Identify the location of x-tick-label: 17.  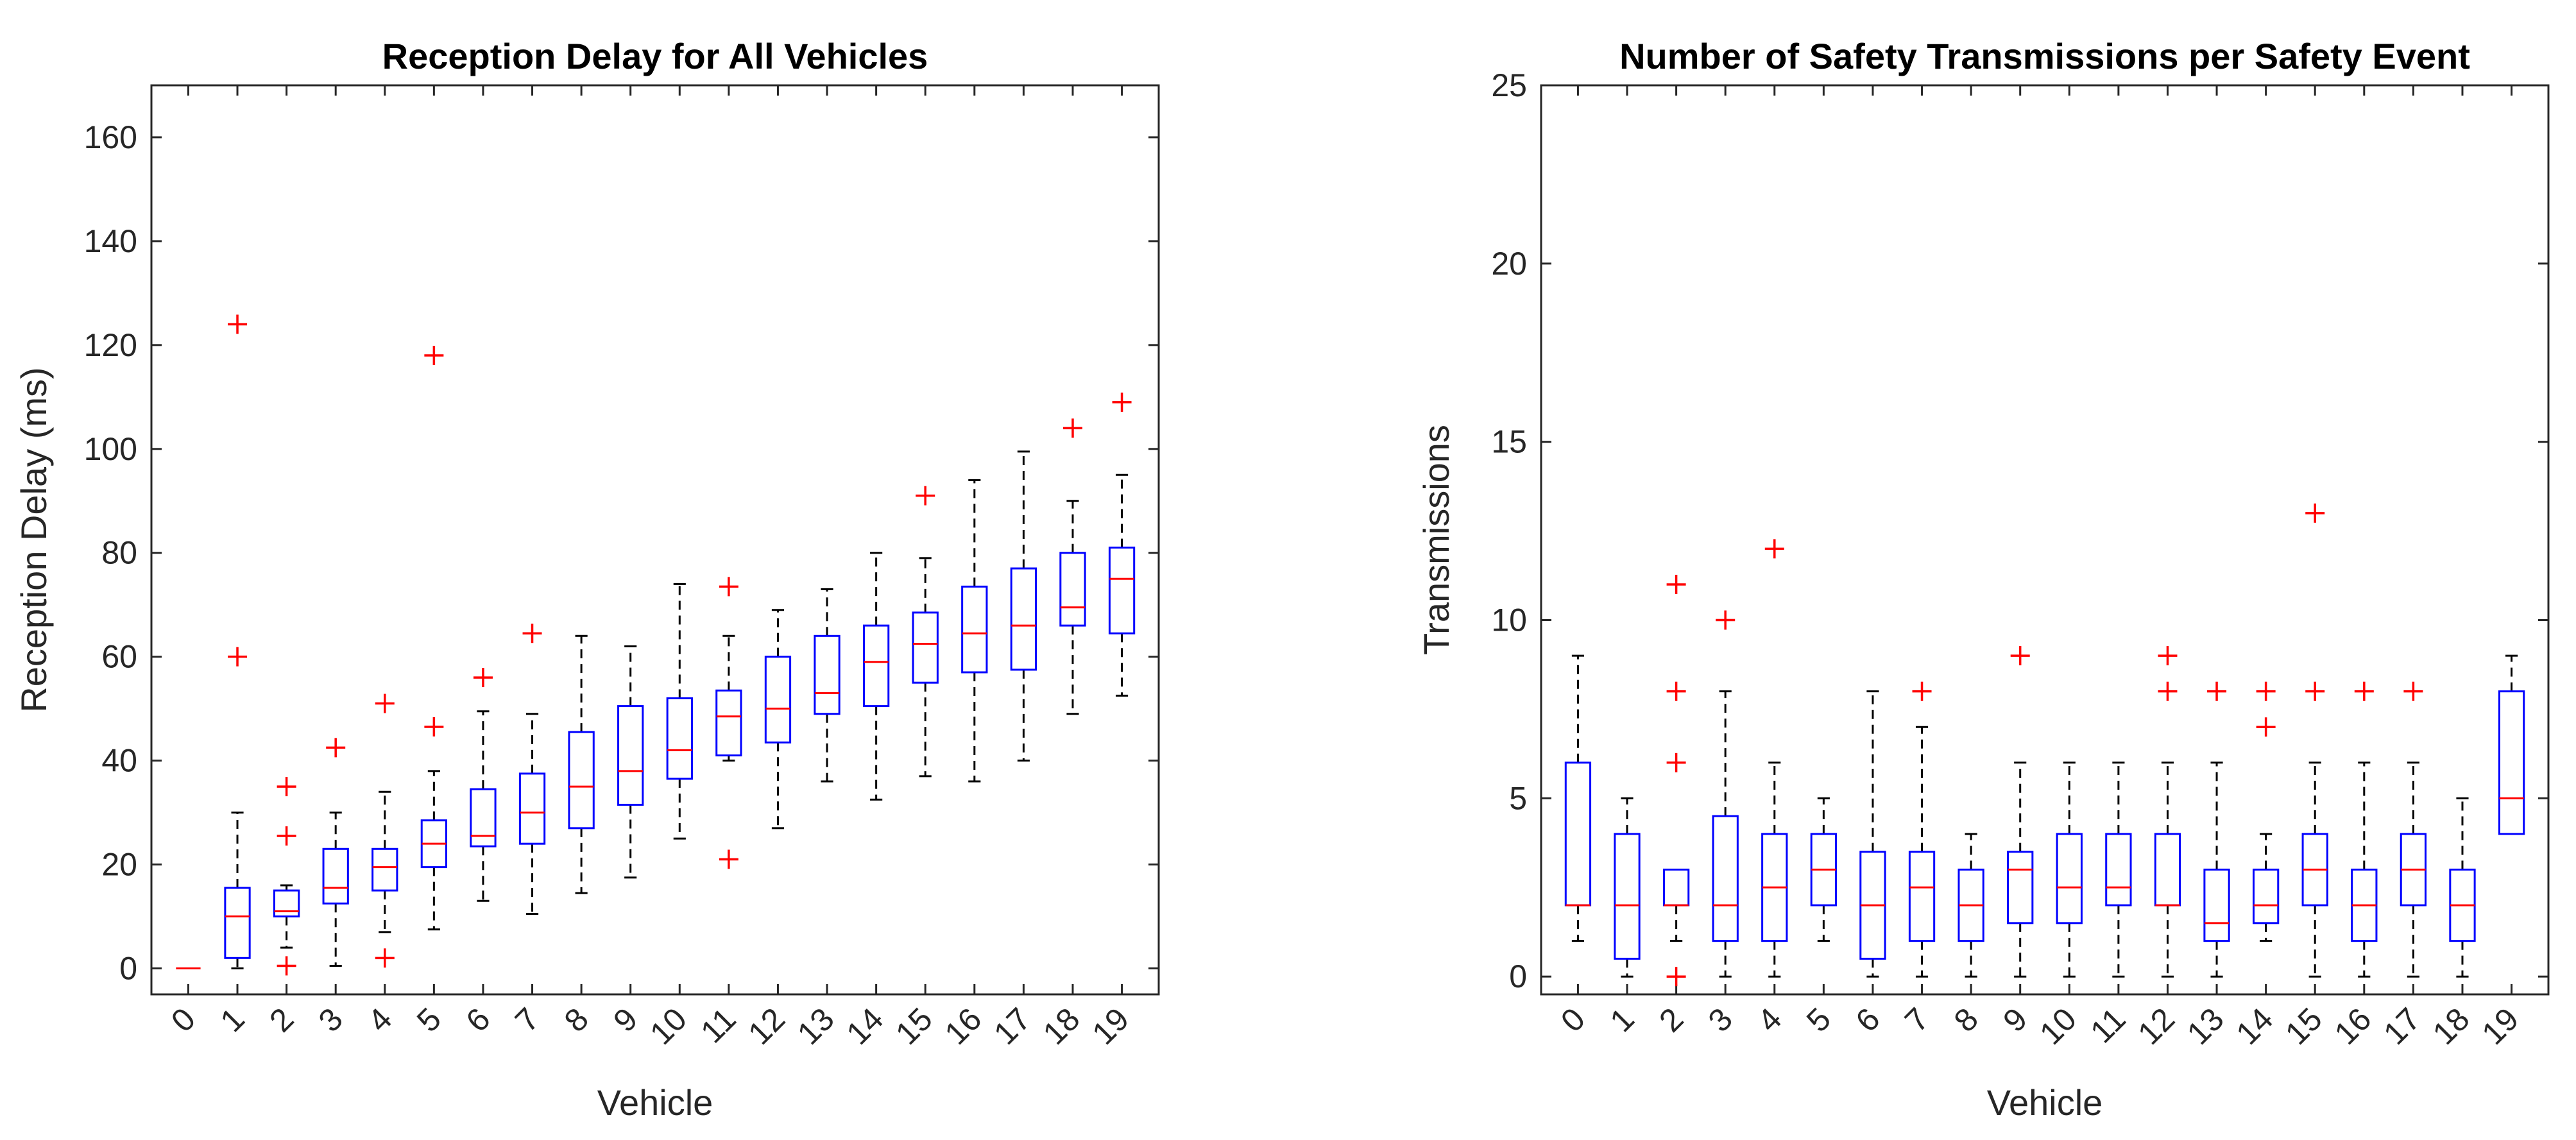
(2401, 1026).